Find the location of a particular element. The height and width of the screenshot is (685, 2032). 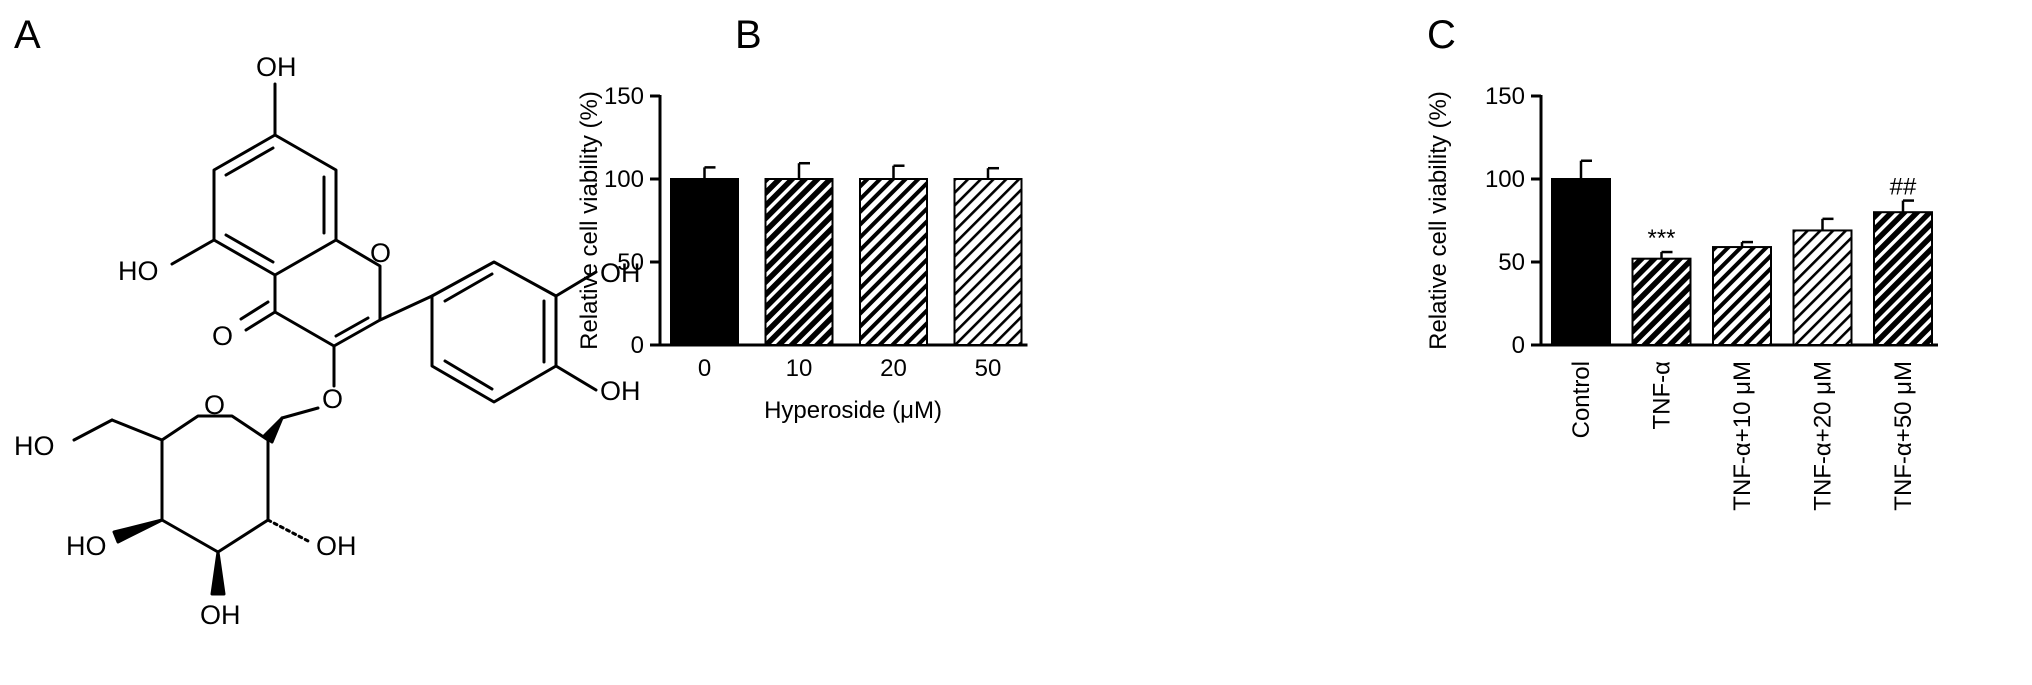

atom-ho-left: HO is located at coordinates (138, 271).